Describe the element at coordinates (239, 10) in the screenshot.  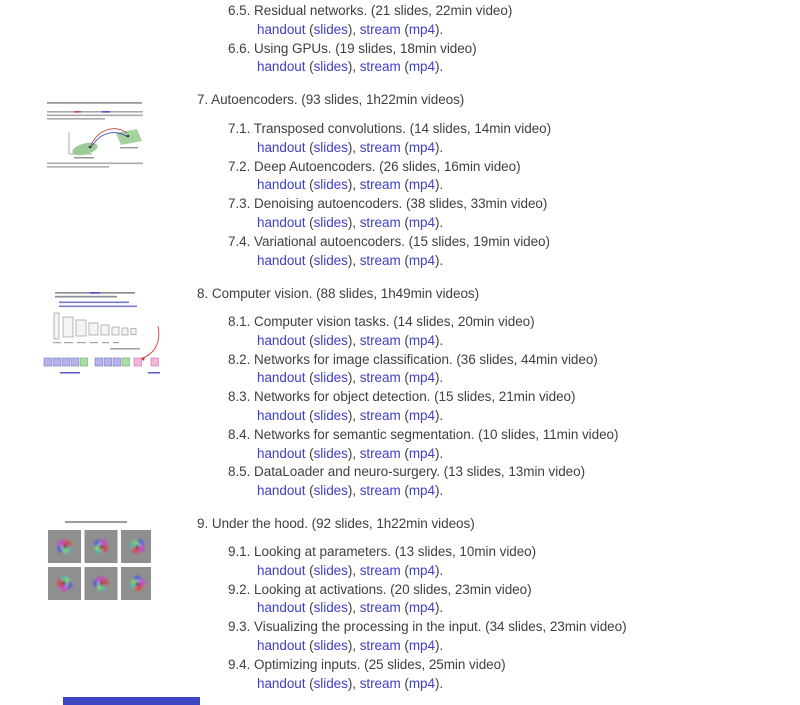
I see `subsection-number: 6.5.` at that location.